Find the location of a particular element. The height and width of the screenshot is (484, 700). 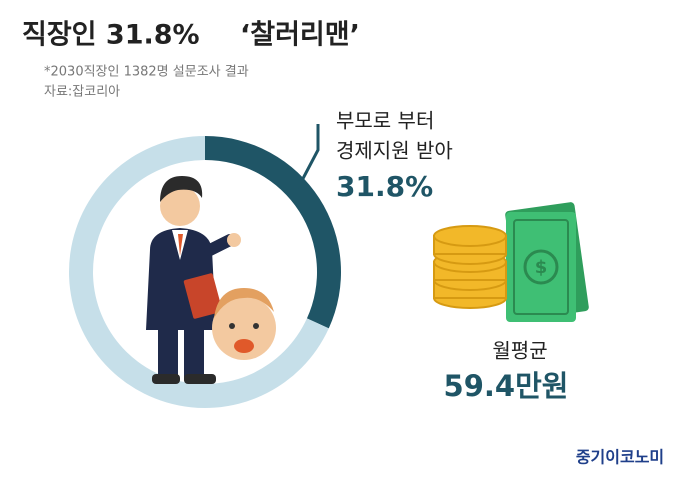

pointer-line is located at coordinates (308, 156).